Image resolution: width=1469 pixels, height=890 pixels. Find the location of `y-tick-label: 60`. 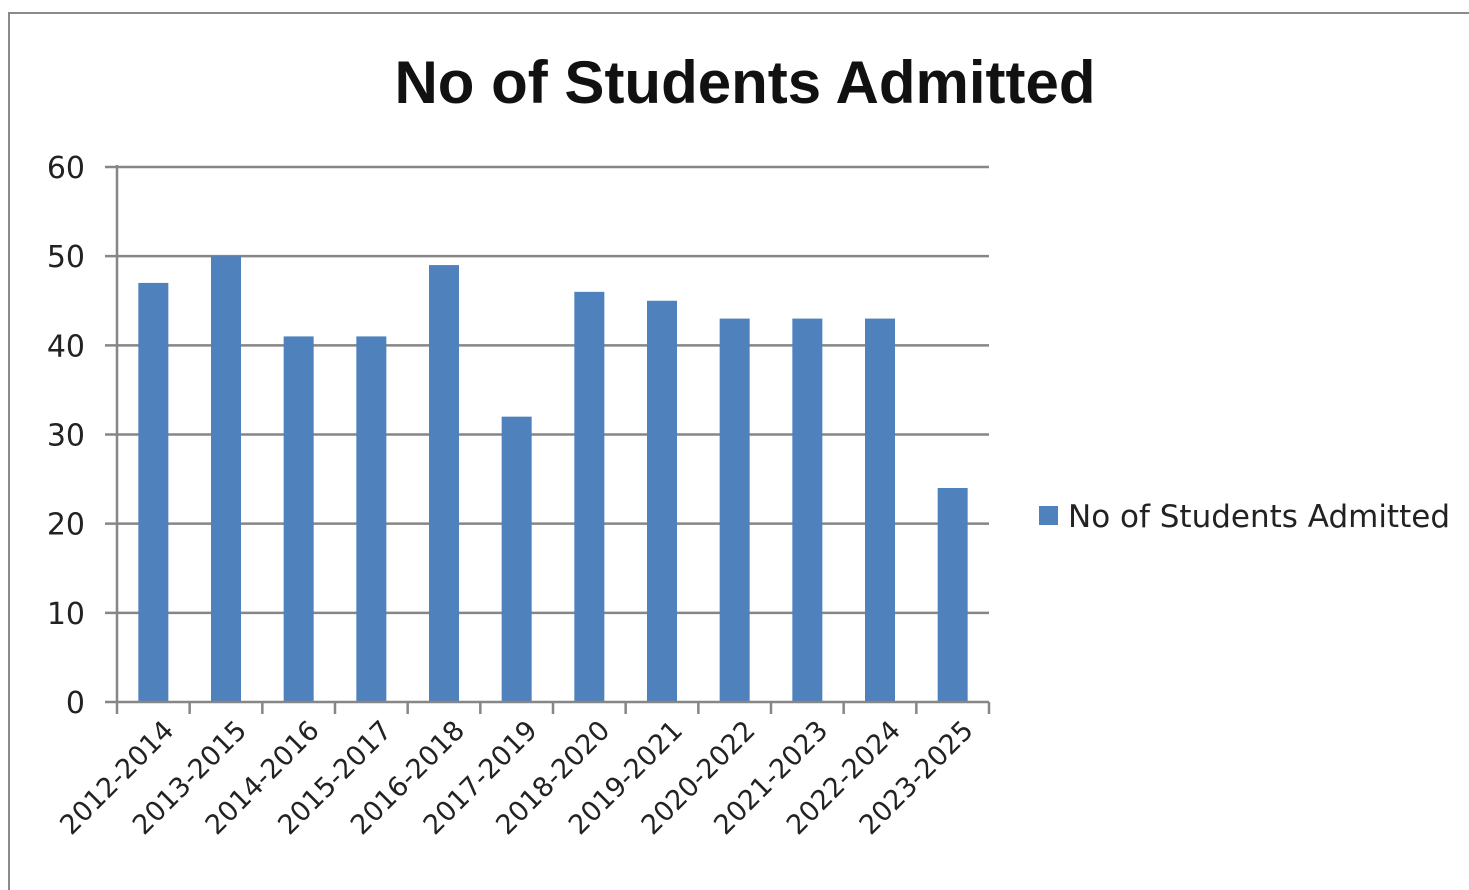

y-tick-label: 60 is located at coordinates (66, 168).